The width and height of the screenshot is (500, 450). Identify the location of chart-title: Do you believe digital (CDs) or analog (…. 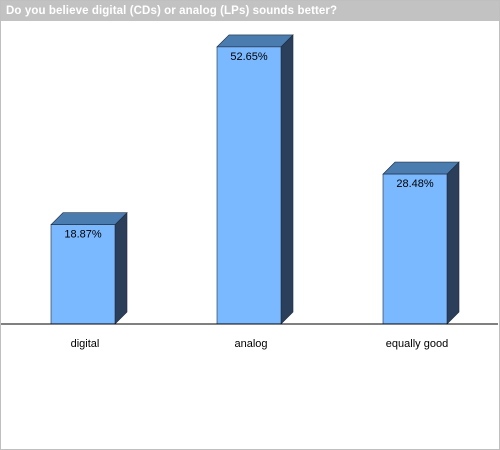
(250, 11).